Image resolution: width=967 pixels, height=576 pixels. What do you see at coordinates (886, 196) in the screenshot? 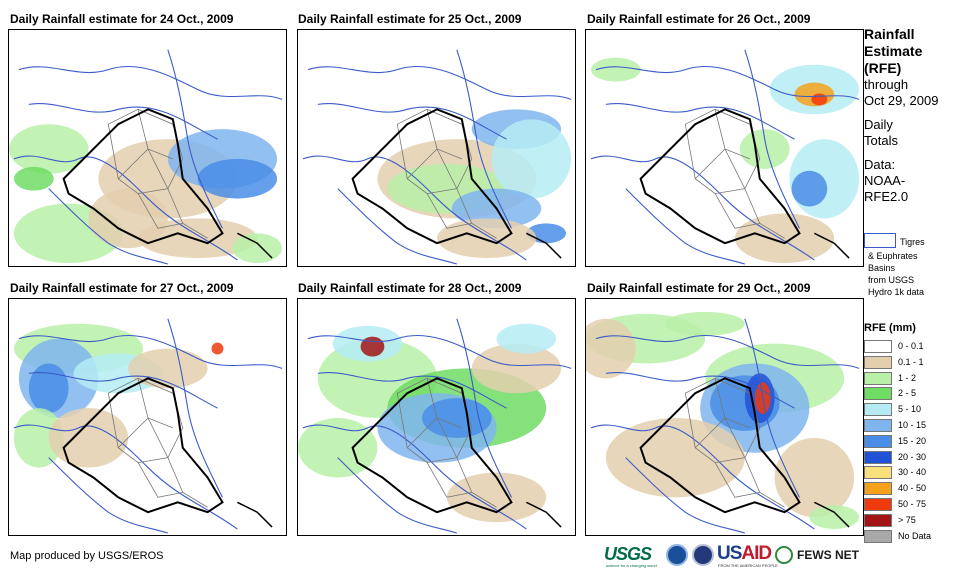
I see `legend-data-source-2: RFE2.0` at bounding box center [886, 196].